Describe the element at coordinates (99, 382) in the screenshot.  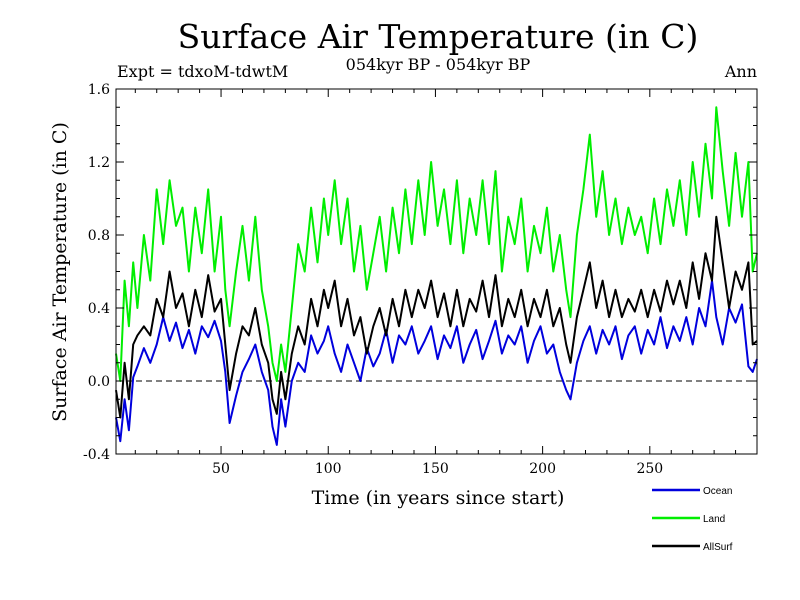
I see `y-tick-label: 0.0` at that location.